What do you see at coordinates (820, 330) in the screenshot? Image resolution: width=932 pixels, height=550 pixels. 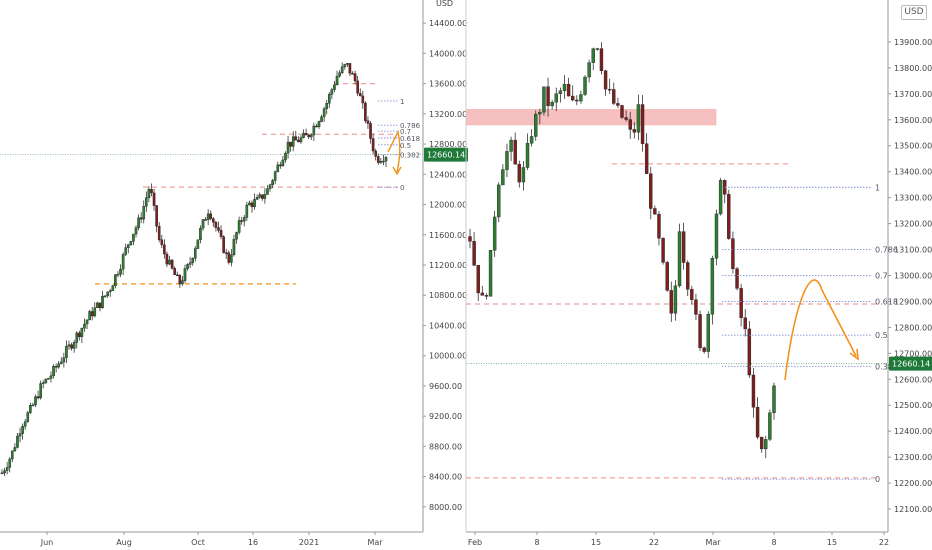 I see `projection-arrow-path` at bounding box center [820, 330].